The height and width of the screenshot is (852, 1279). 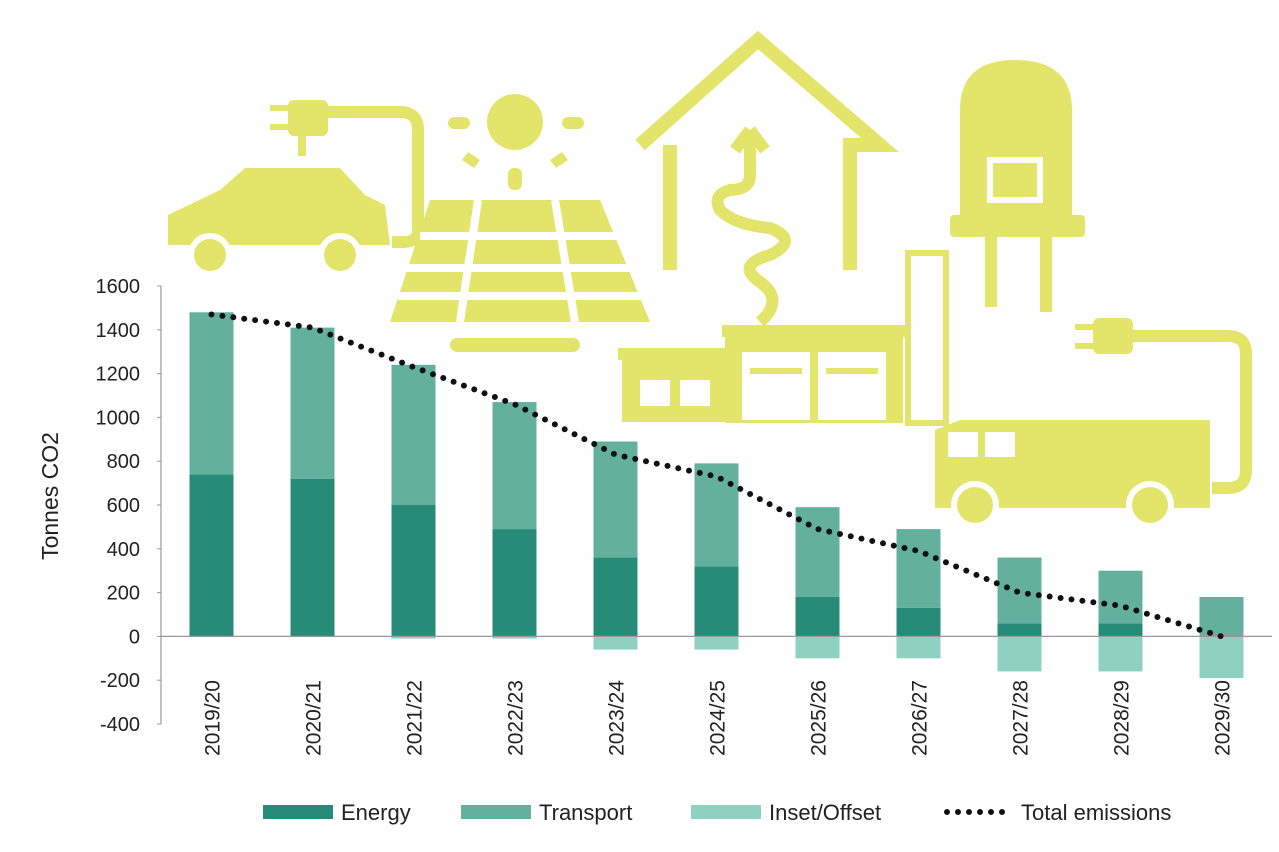 I want to click on house-icon, so click(x=767, y=150).